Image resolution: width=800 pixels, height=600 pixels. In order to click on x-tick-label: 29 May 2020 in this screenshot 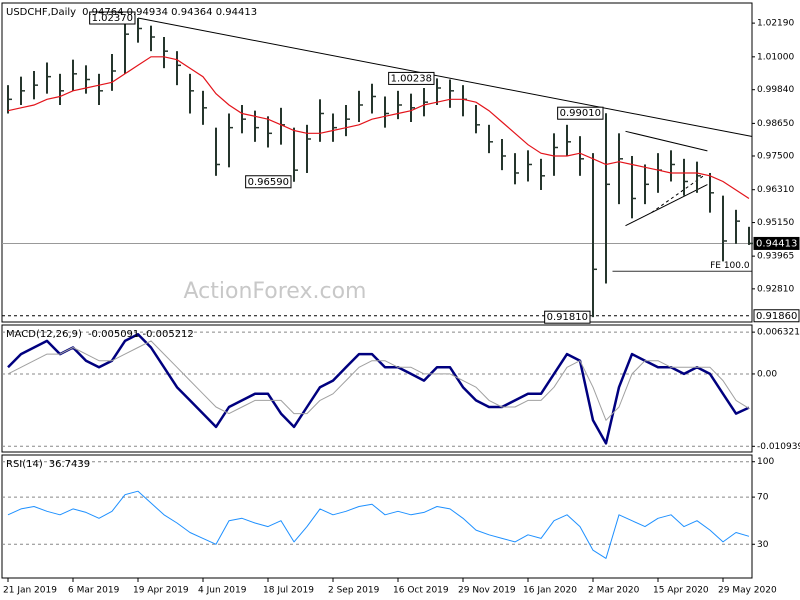, I will do `click(747, 591)`.